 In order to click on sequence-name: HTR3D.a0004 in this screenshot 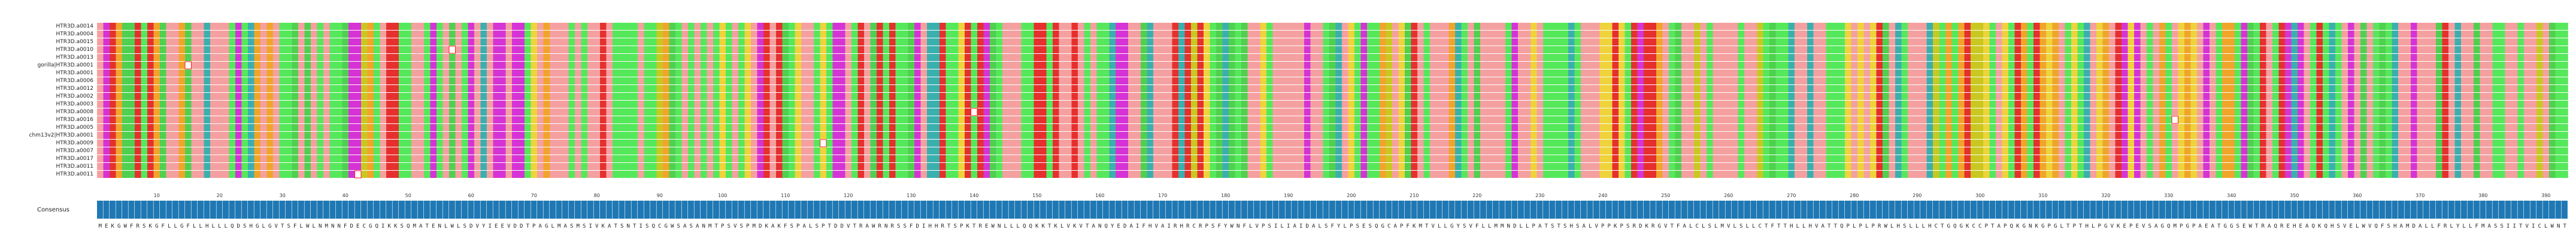, I will do `click(74, 34)`.